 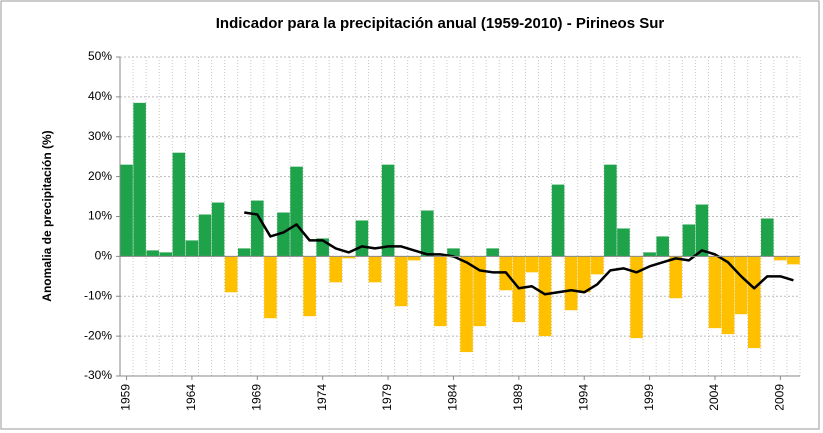 What do you see at coordinates (98, 375) in the screenshot?
I see `y-tick-label: -30%` at bounding box center [98, 375].